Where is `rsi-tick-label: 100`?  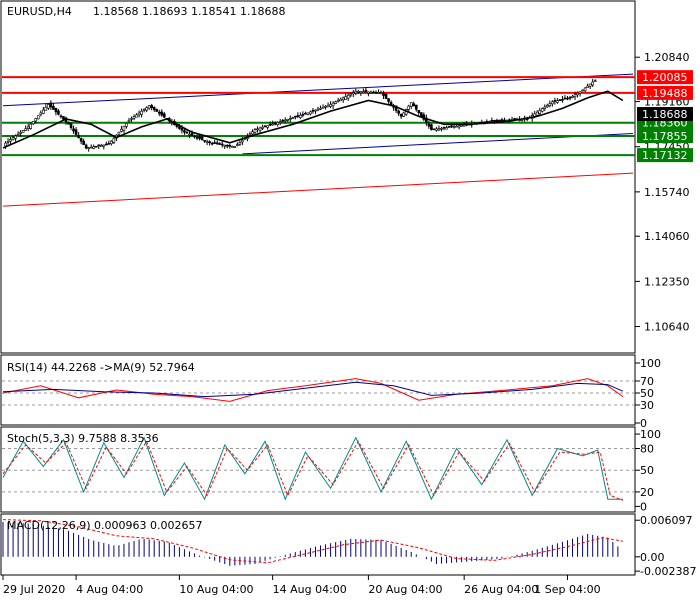
rsi-tick-label: 100 is located at coordinates (650, 363).